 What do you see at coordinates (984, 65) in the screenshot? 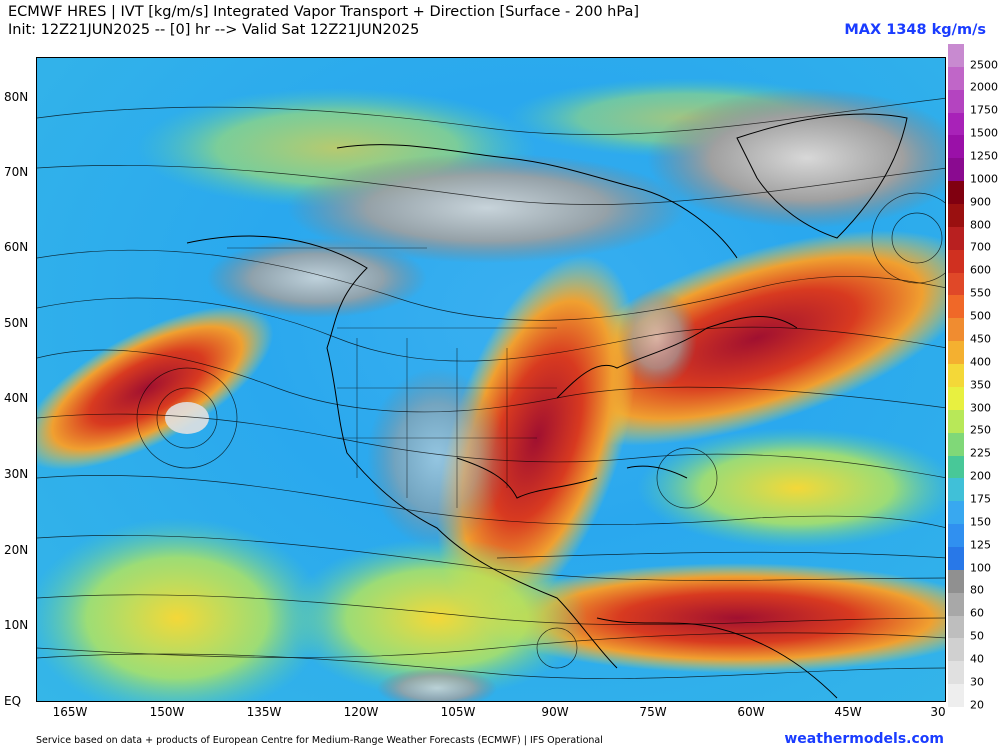
I see `colorbar-label: 2500` at bounding box center [984, 65].